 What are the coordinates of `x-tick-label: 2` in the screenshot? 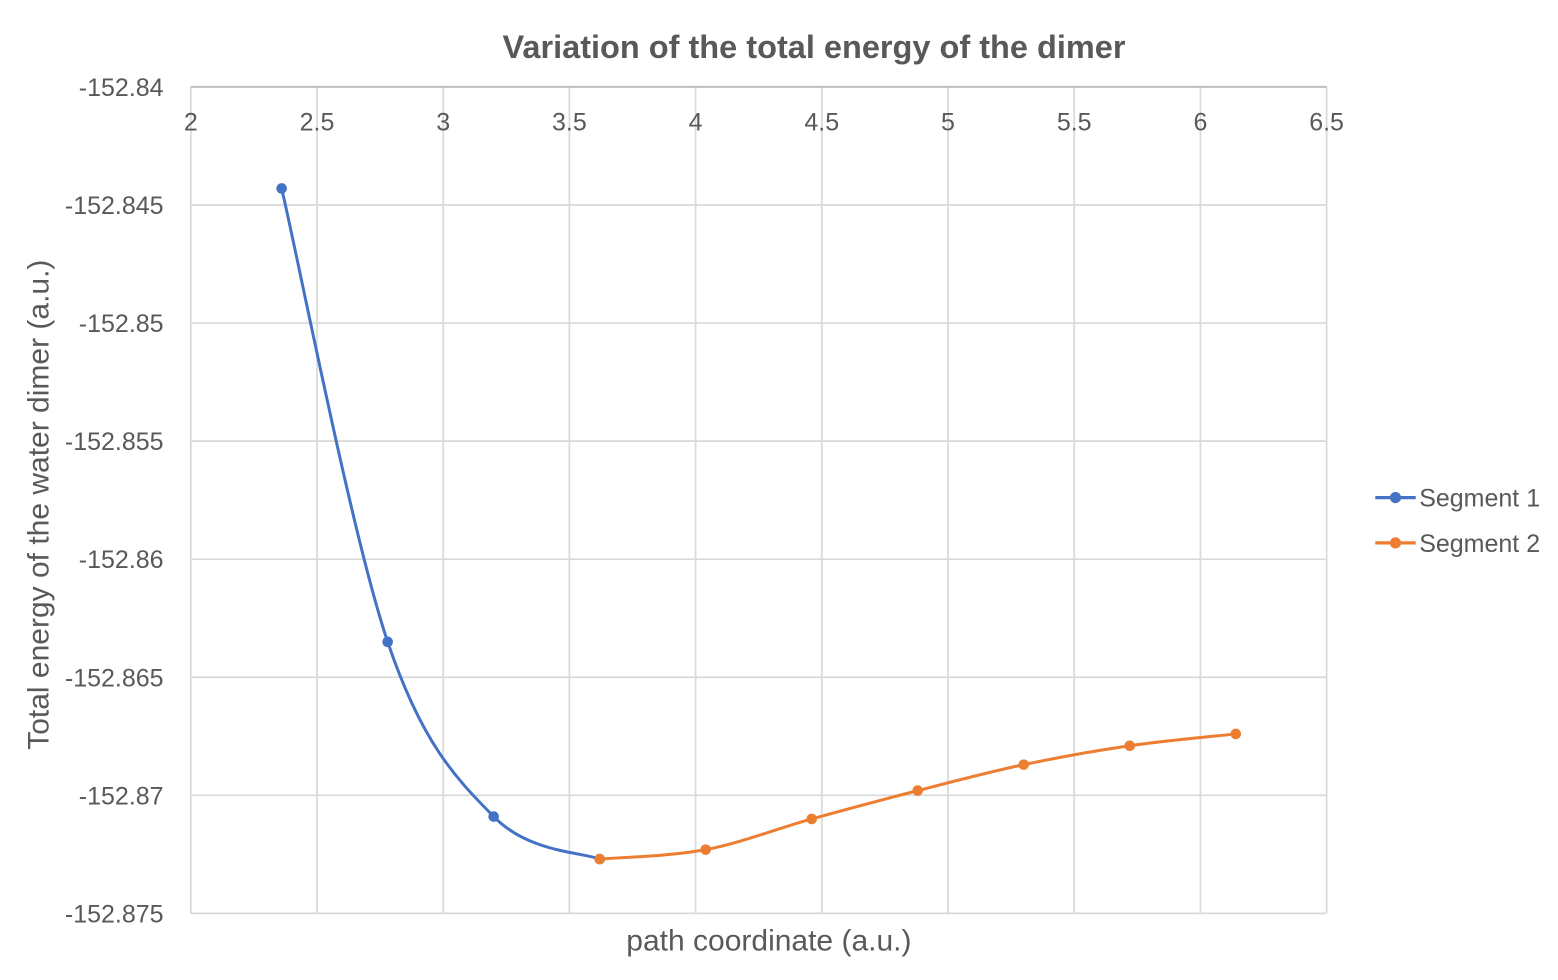 It's located at (191, 123).